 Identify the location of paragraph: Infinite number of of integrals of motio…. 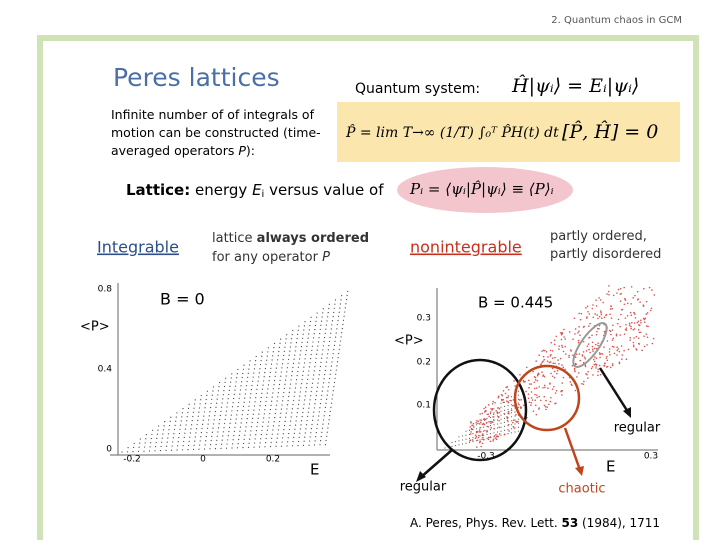
(221, 133).